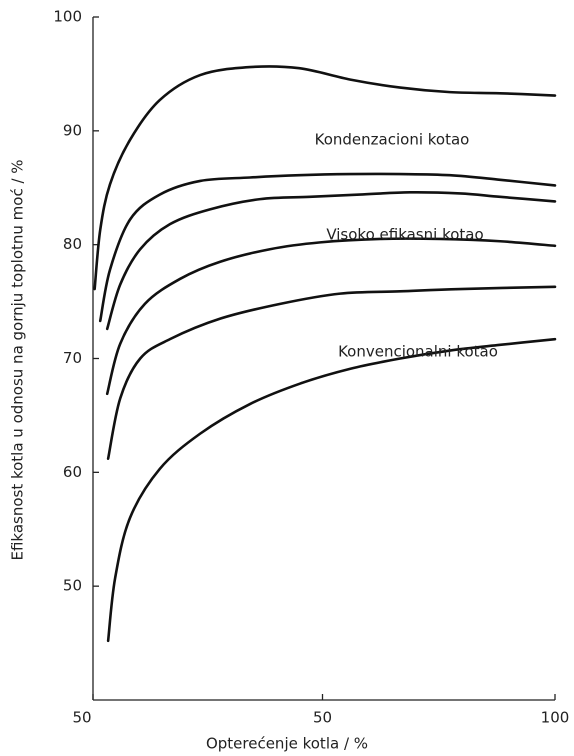 This screenshot has height=756, width=574. I want to click on annotation: Kondenzacioni kotao, so click(392, 140).